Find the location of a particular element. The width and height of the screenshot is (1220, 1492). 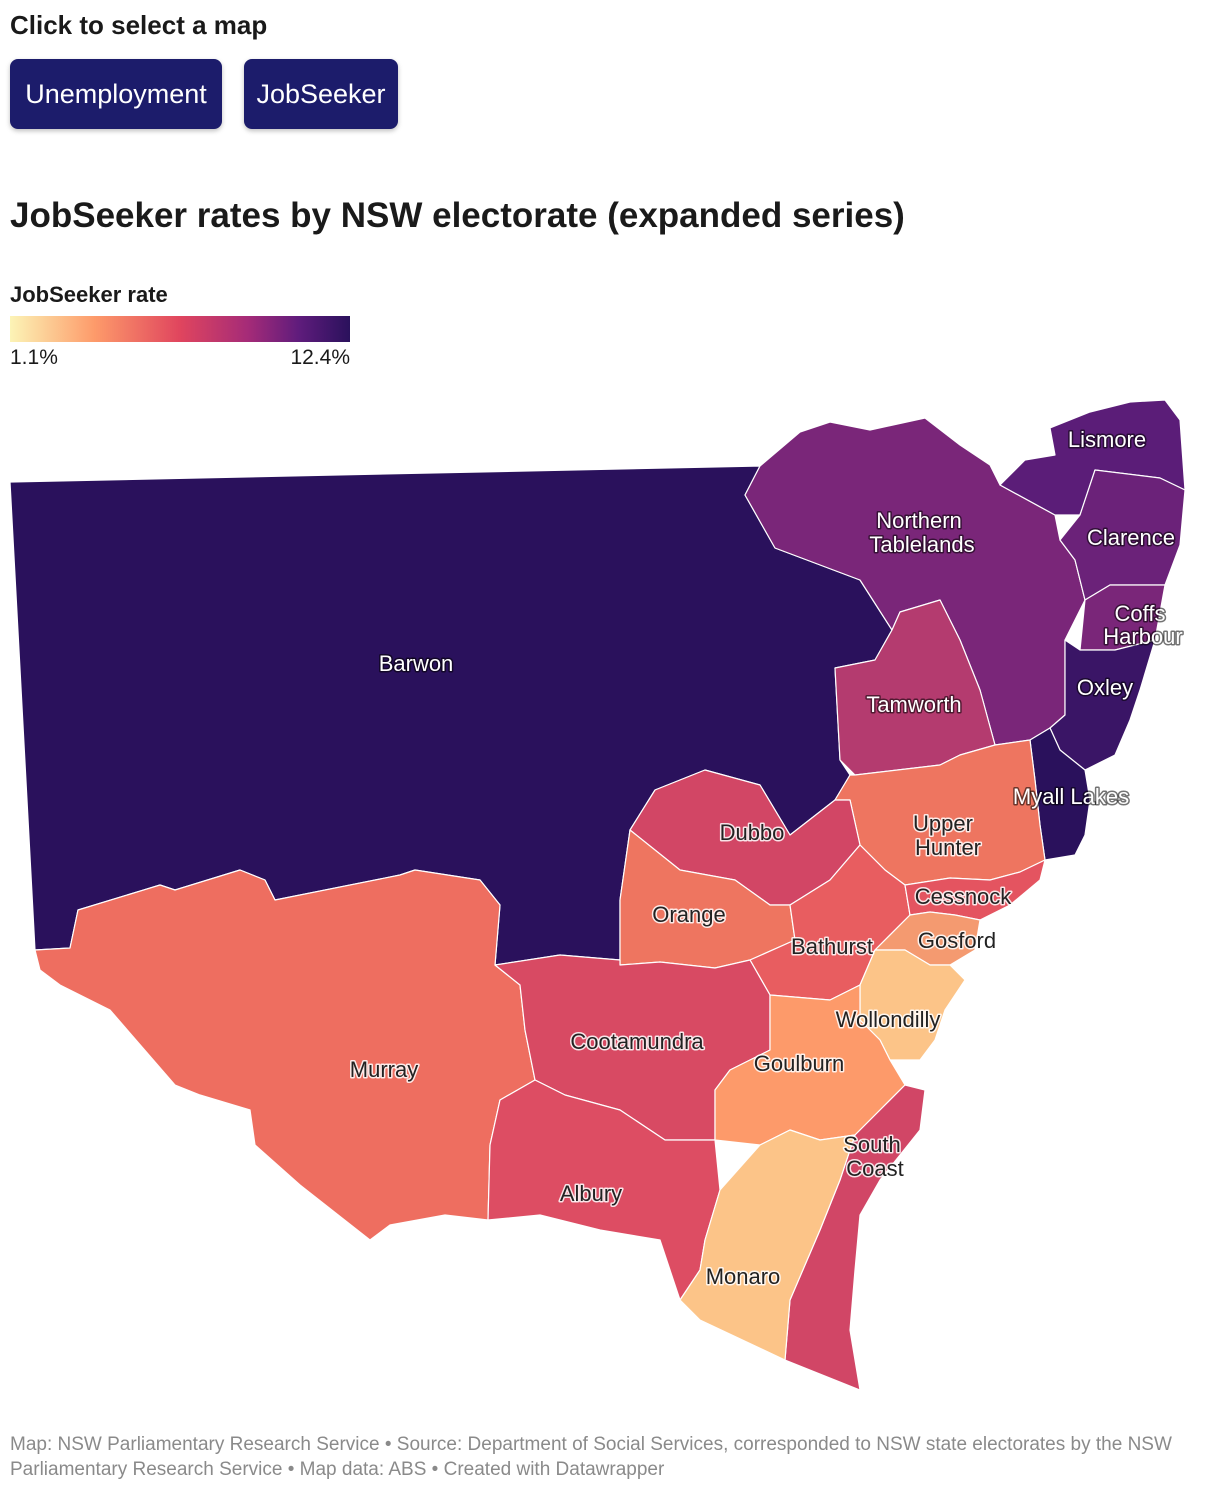

electorate-label-upper-hunter: Upper Hunter is located at coordinates (947, 835).